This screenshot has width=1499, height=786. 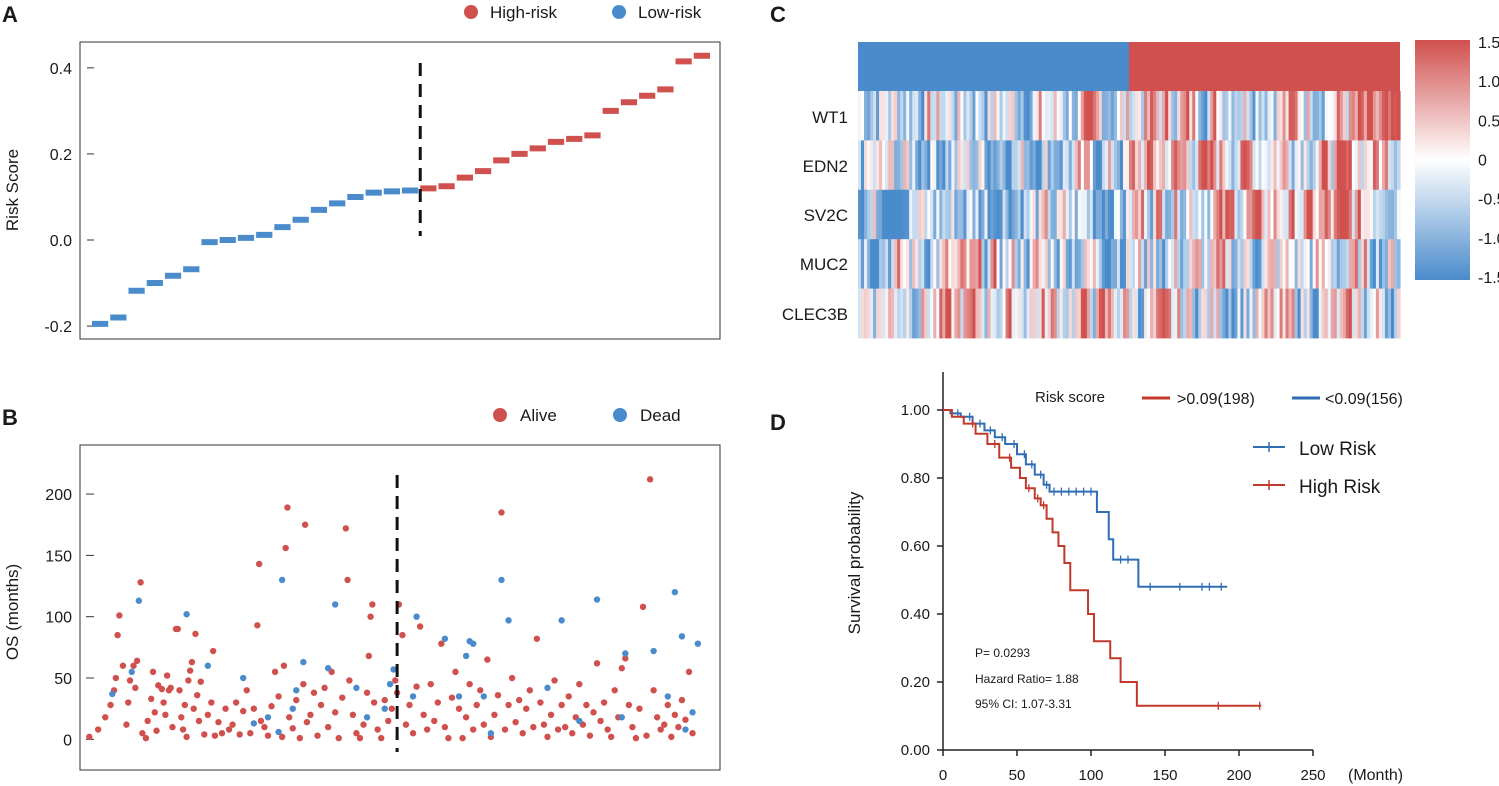 What do you see at coordinates (1488, 82) in the screenshot?
I see `colorbar-tick-1: 1.0` at bounding box center [1488, 82].